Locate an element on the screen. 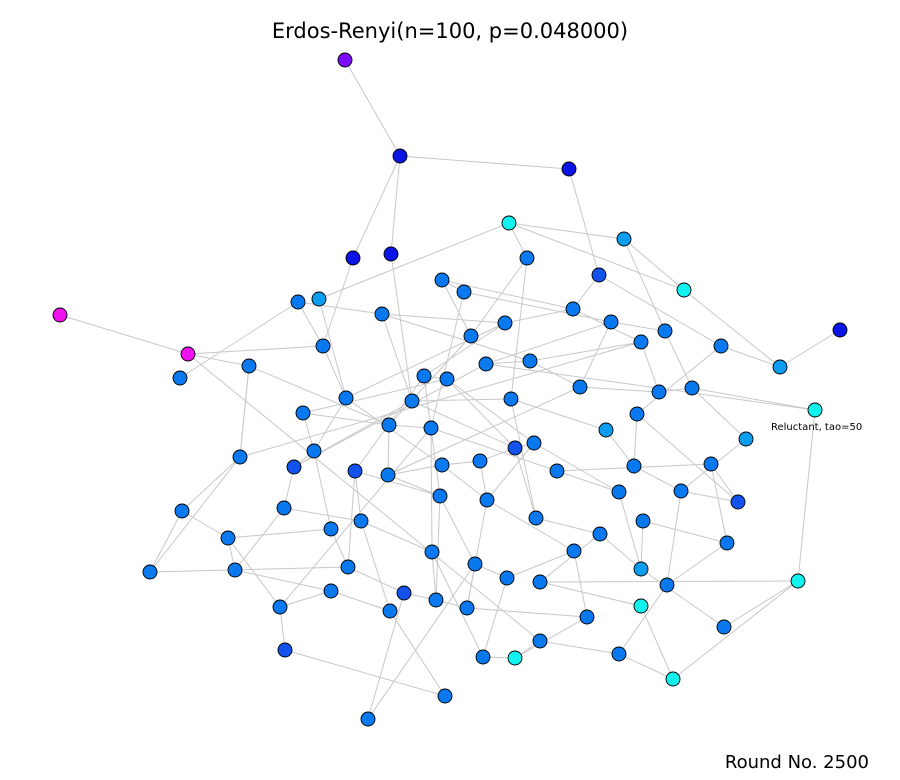 The image size is (900, 780). round-counter: Round No. 2500 is located at coordinates (796, 762).